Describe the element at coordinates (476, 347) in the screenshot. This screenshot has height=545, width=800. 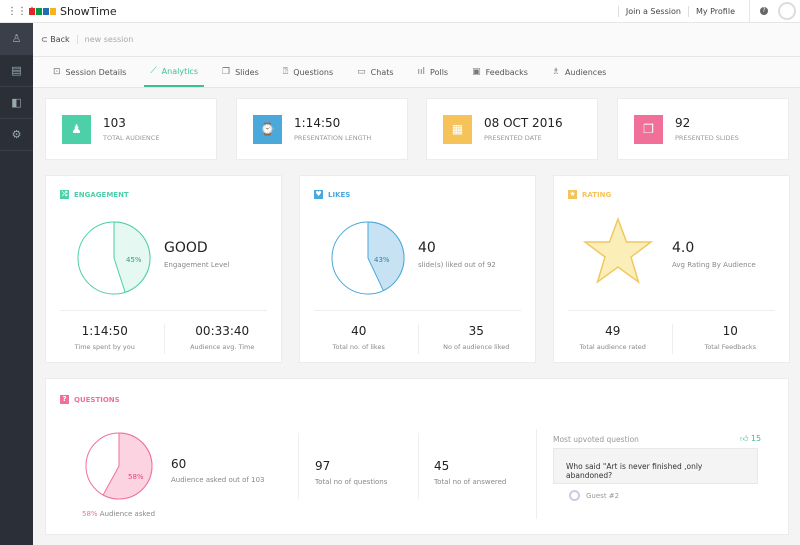
I see `audience-liked-label: No of audience liked` at that location.